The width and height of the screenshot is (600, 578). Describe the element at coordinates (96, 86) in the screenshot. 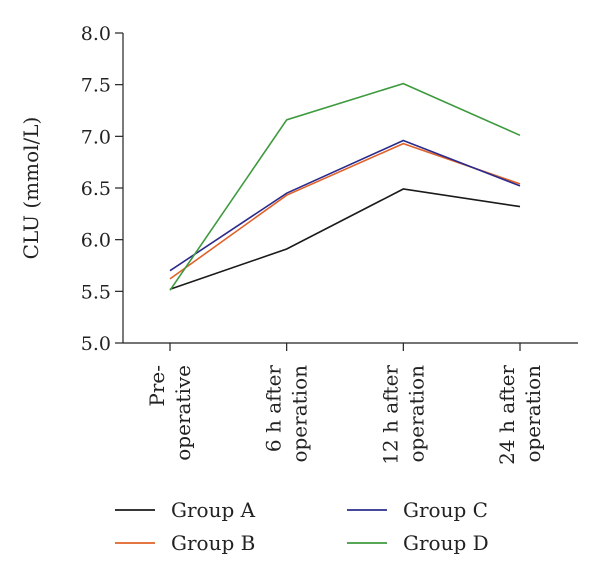

I see `y-tick-label: 7.5` at that location.